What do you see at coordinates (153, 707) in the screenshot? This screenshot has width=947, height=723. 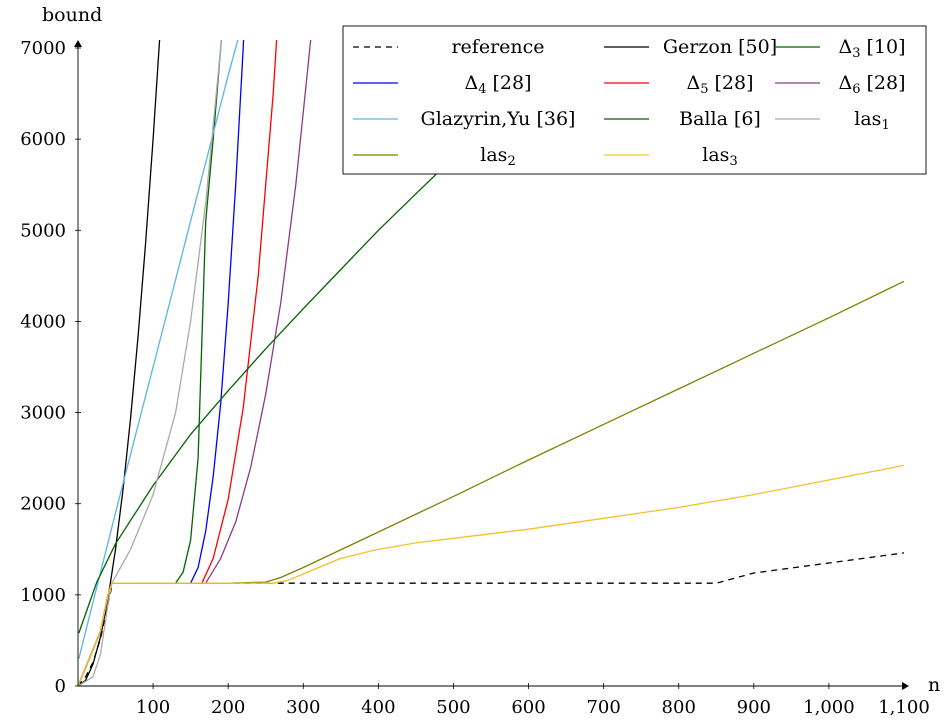 I see `x-tick-label: 100` at bounding box center [153, 707].